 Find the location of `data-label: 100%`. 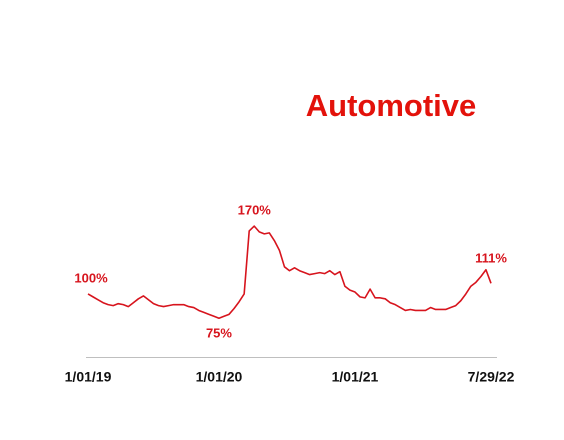

data-label: 100% is located at coordinates (91, 277).